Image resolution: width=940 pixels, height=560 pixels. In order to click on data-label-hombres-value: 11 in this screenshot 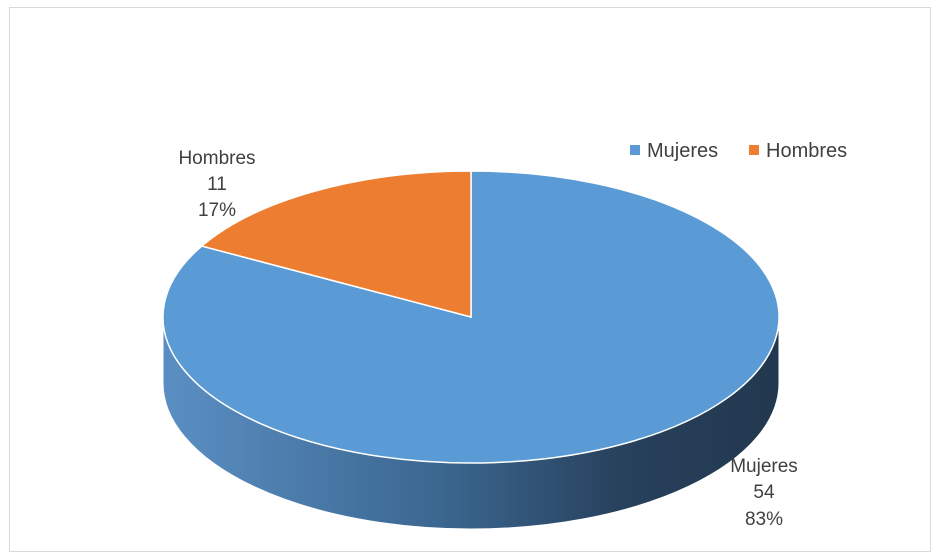, I will do `click(217, 184)`.